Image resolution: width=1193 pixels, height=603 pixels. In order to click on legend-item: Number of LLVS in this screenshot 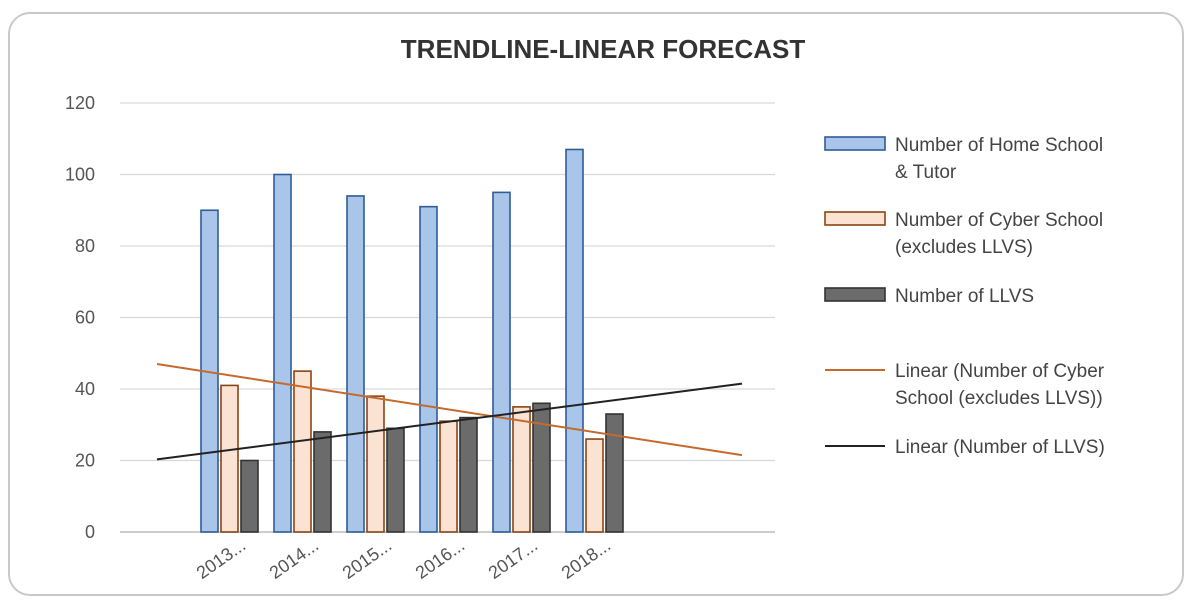, I will do `click(929, 296)`.